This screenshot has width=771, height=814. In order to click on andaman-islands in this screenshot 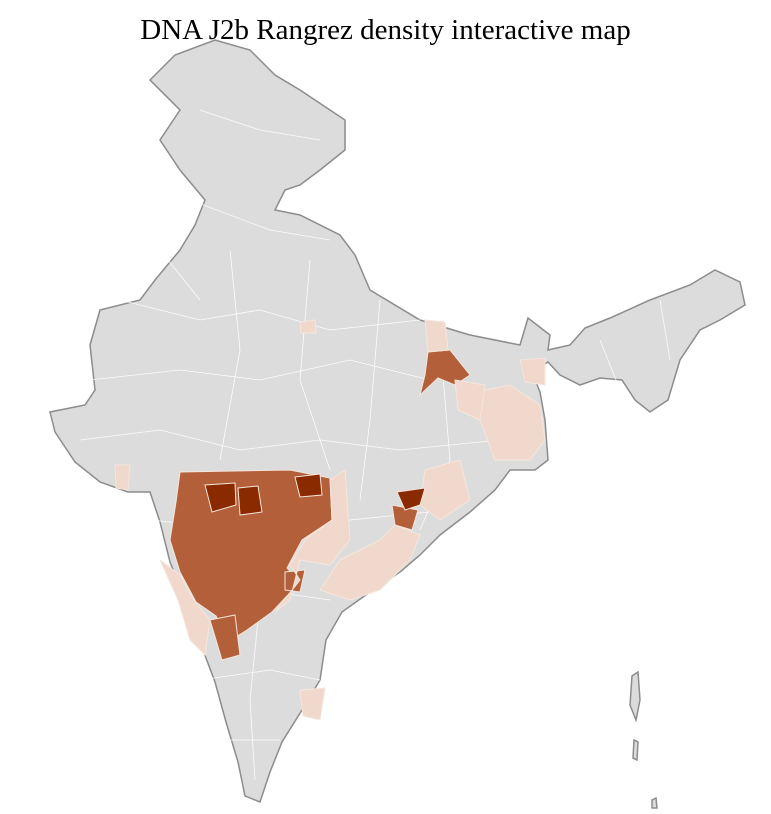, I will do `click(643, 739)`.